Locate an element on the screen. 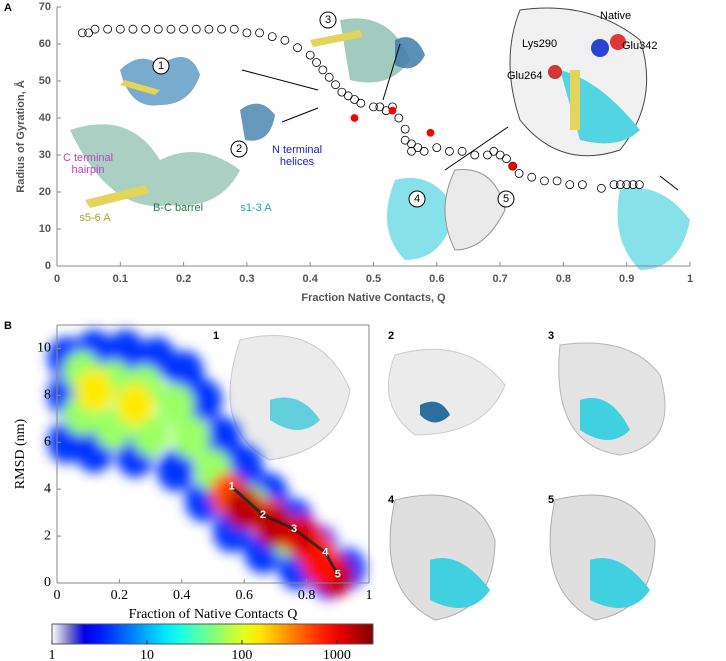 The image size is (726, 661). pathway-label: 5 is located at coordinates (338, 575).